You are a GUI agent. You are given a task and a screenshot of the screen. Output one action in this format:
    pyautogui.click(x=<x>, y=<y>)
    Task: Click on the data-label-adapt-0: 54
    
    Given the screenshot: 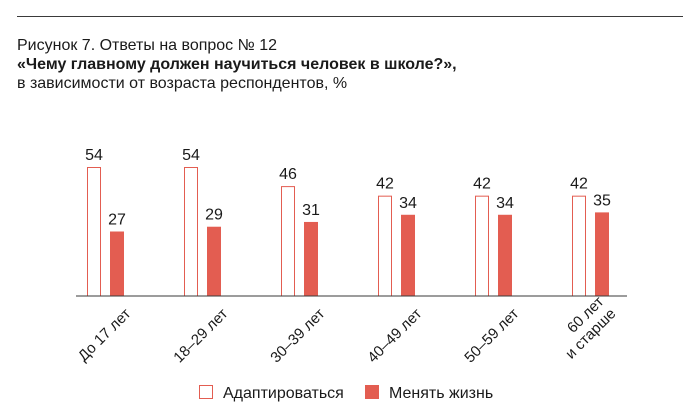 What is the action you would take?
    pyautogui.click(x=94, y=155)
    